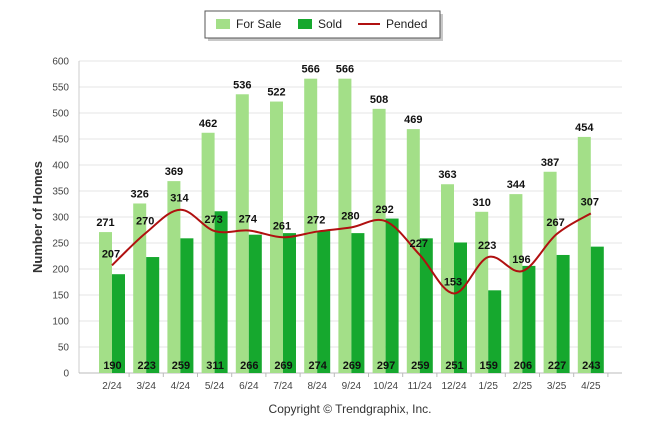 Image resolution: width=646 pixels, height=434 pixels. Describe the element at coordinates (379, 100) in the screenshot. I see `data-label-for-sale: 508` at that location.